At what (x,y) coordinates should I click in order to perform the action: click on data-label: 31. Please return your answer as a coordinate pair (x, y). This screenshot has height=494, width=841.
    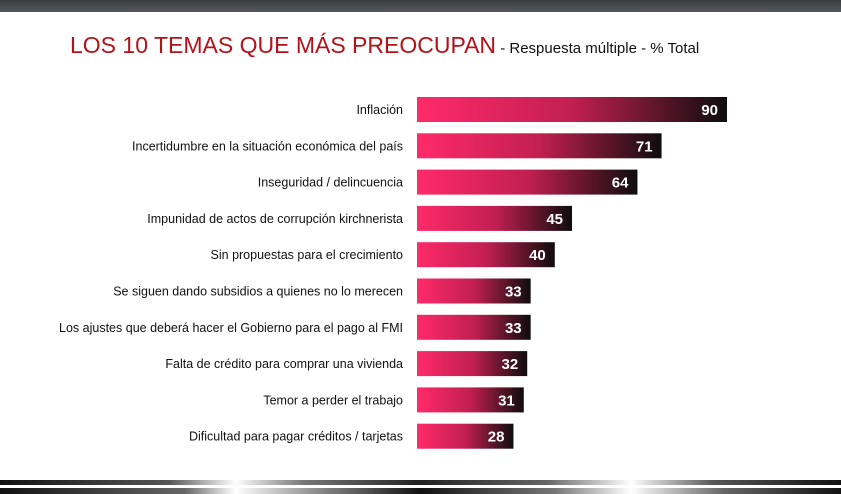
    Looking at the image, I should click on (506, 400).